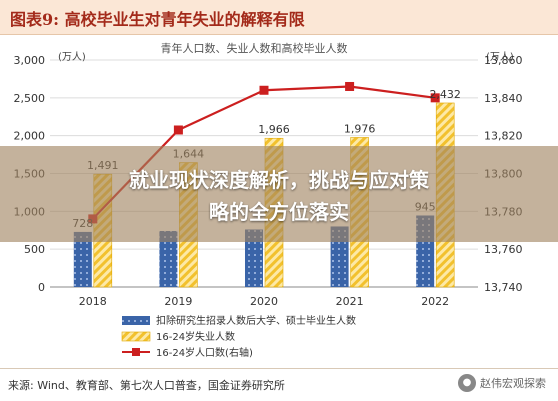  I want to click on wechat-icon: ●, so click(467, 383).